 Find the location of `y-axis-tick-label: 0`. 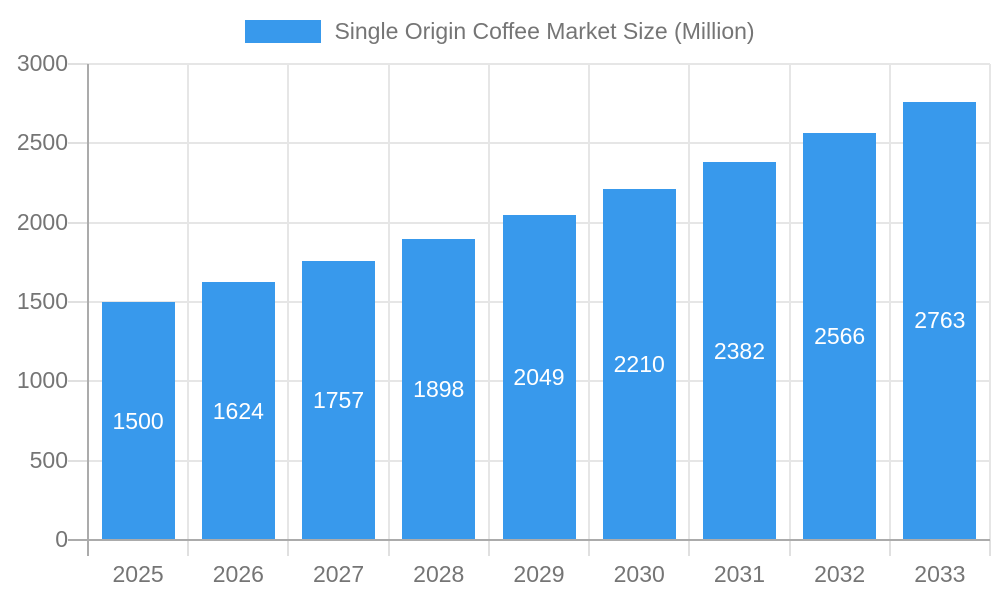

y-axis-tick-label: 0 is located at coordinates (61, 538).